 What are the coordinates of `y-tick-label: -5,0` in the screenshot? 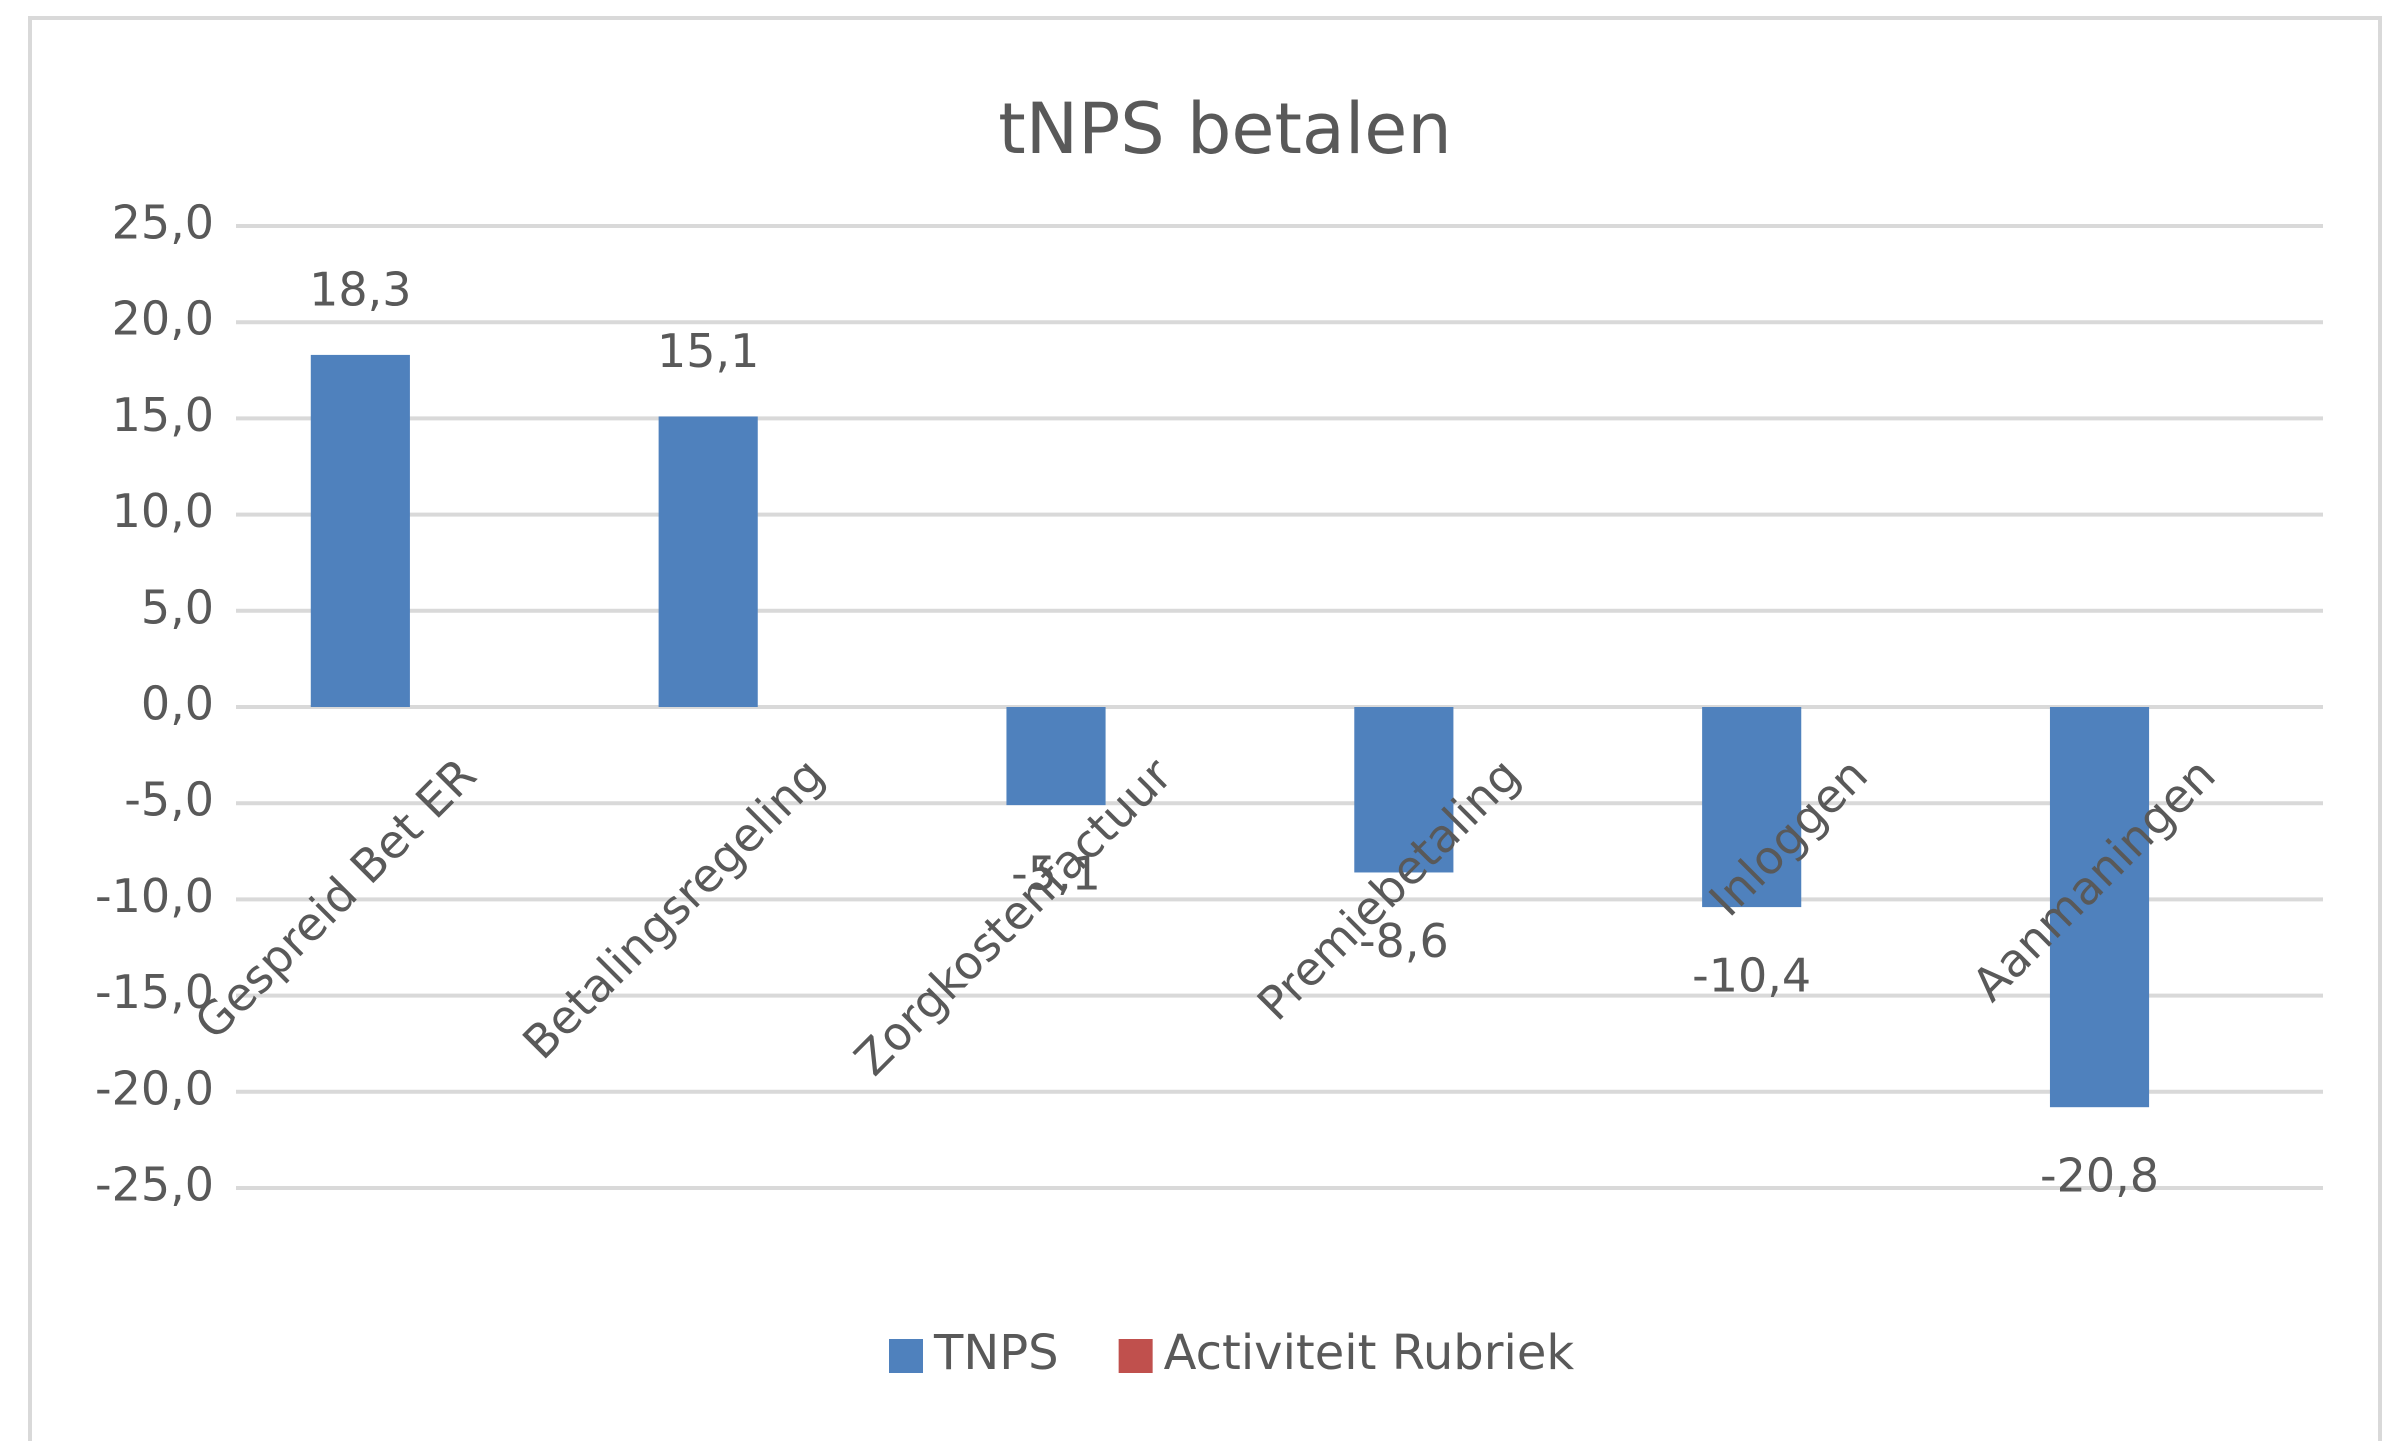 It's located at (169, 800).